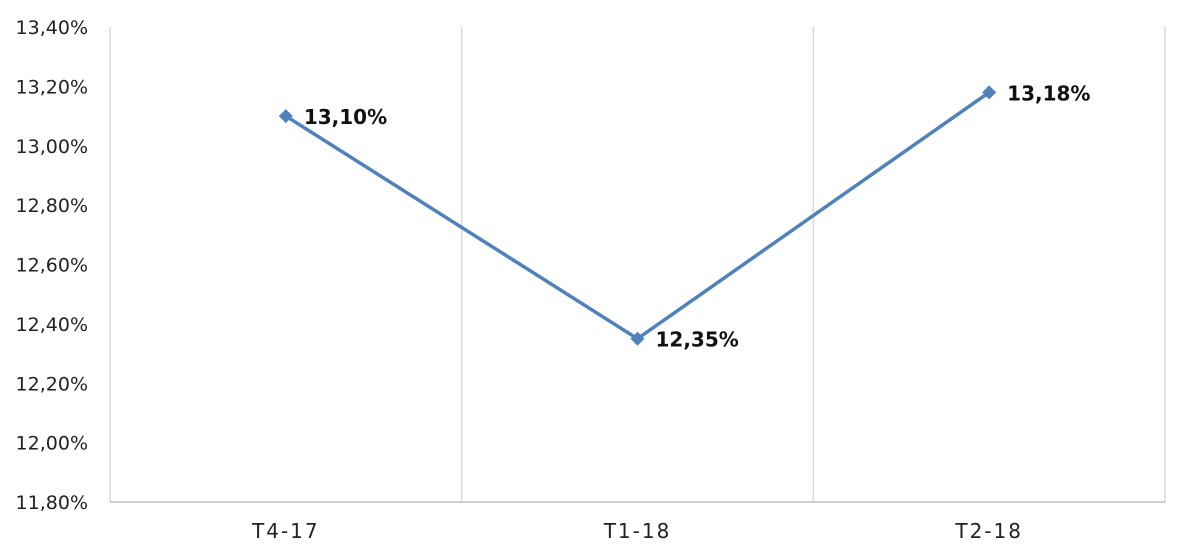  I want to click on y-tick-label: 13,20%, so click(52, 87).